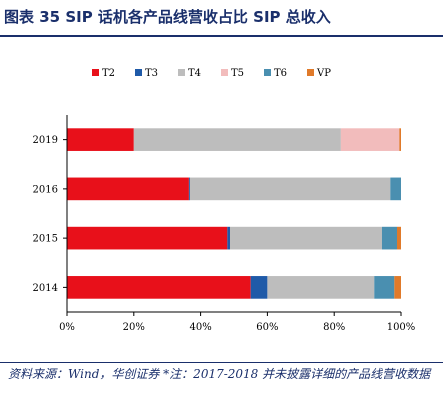 This screenshot has height=404, width=443. What do you see at coordinates (108, 73) in the screenshot?
I see `legend-label-t2: T2` at bounding box center [108, 73].